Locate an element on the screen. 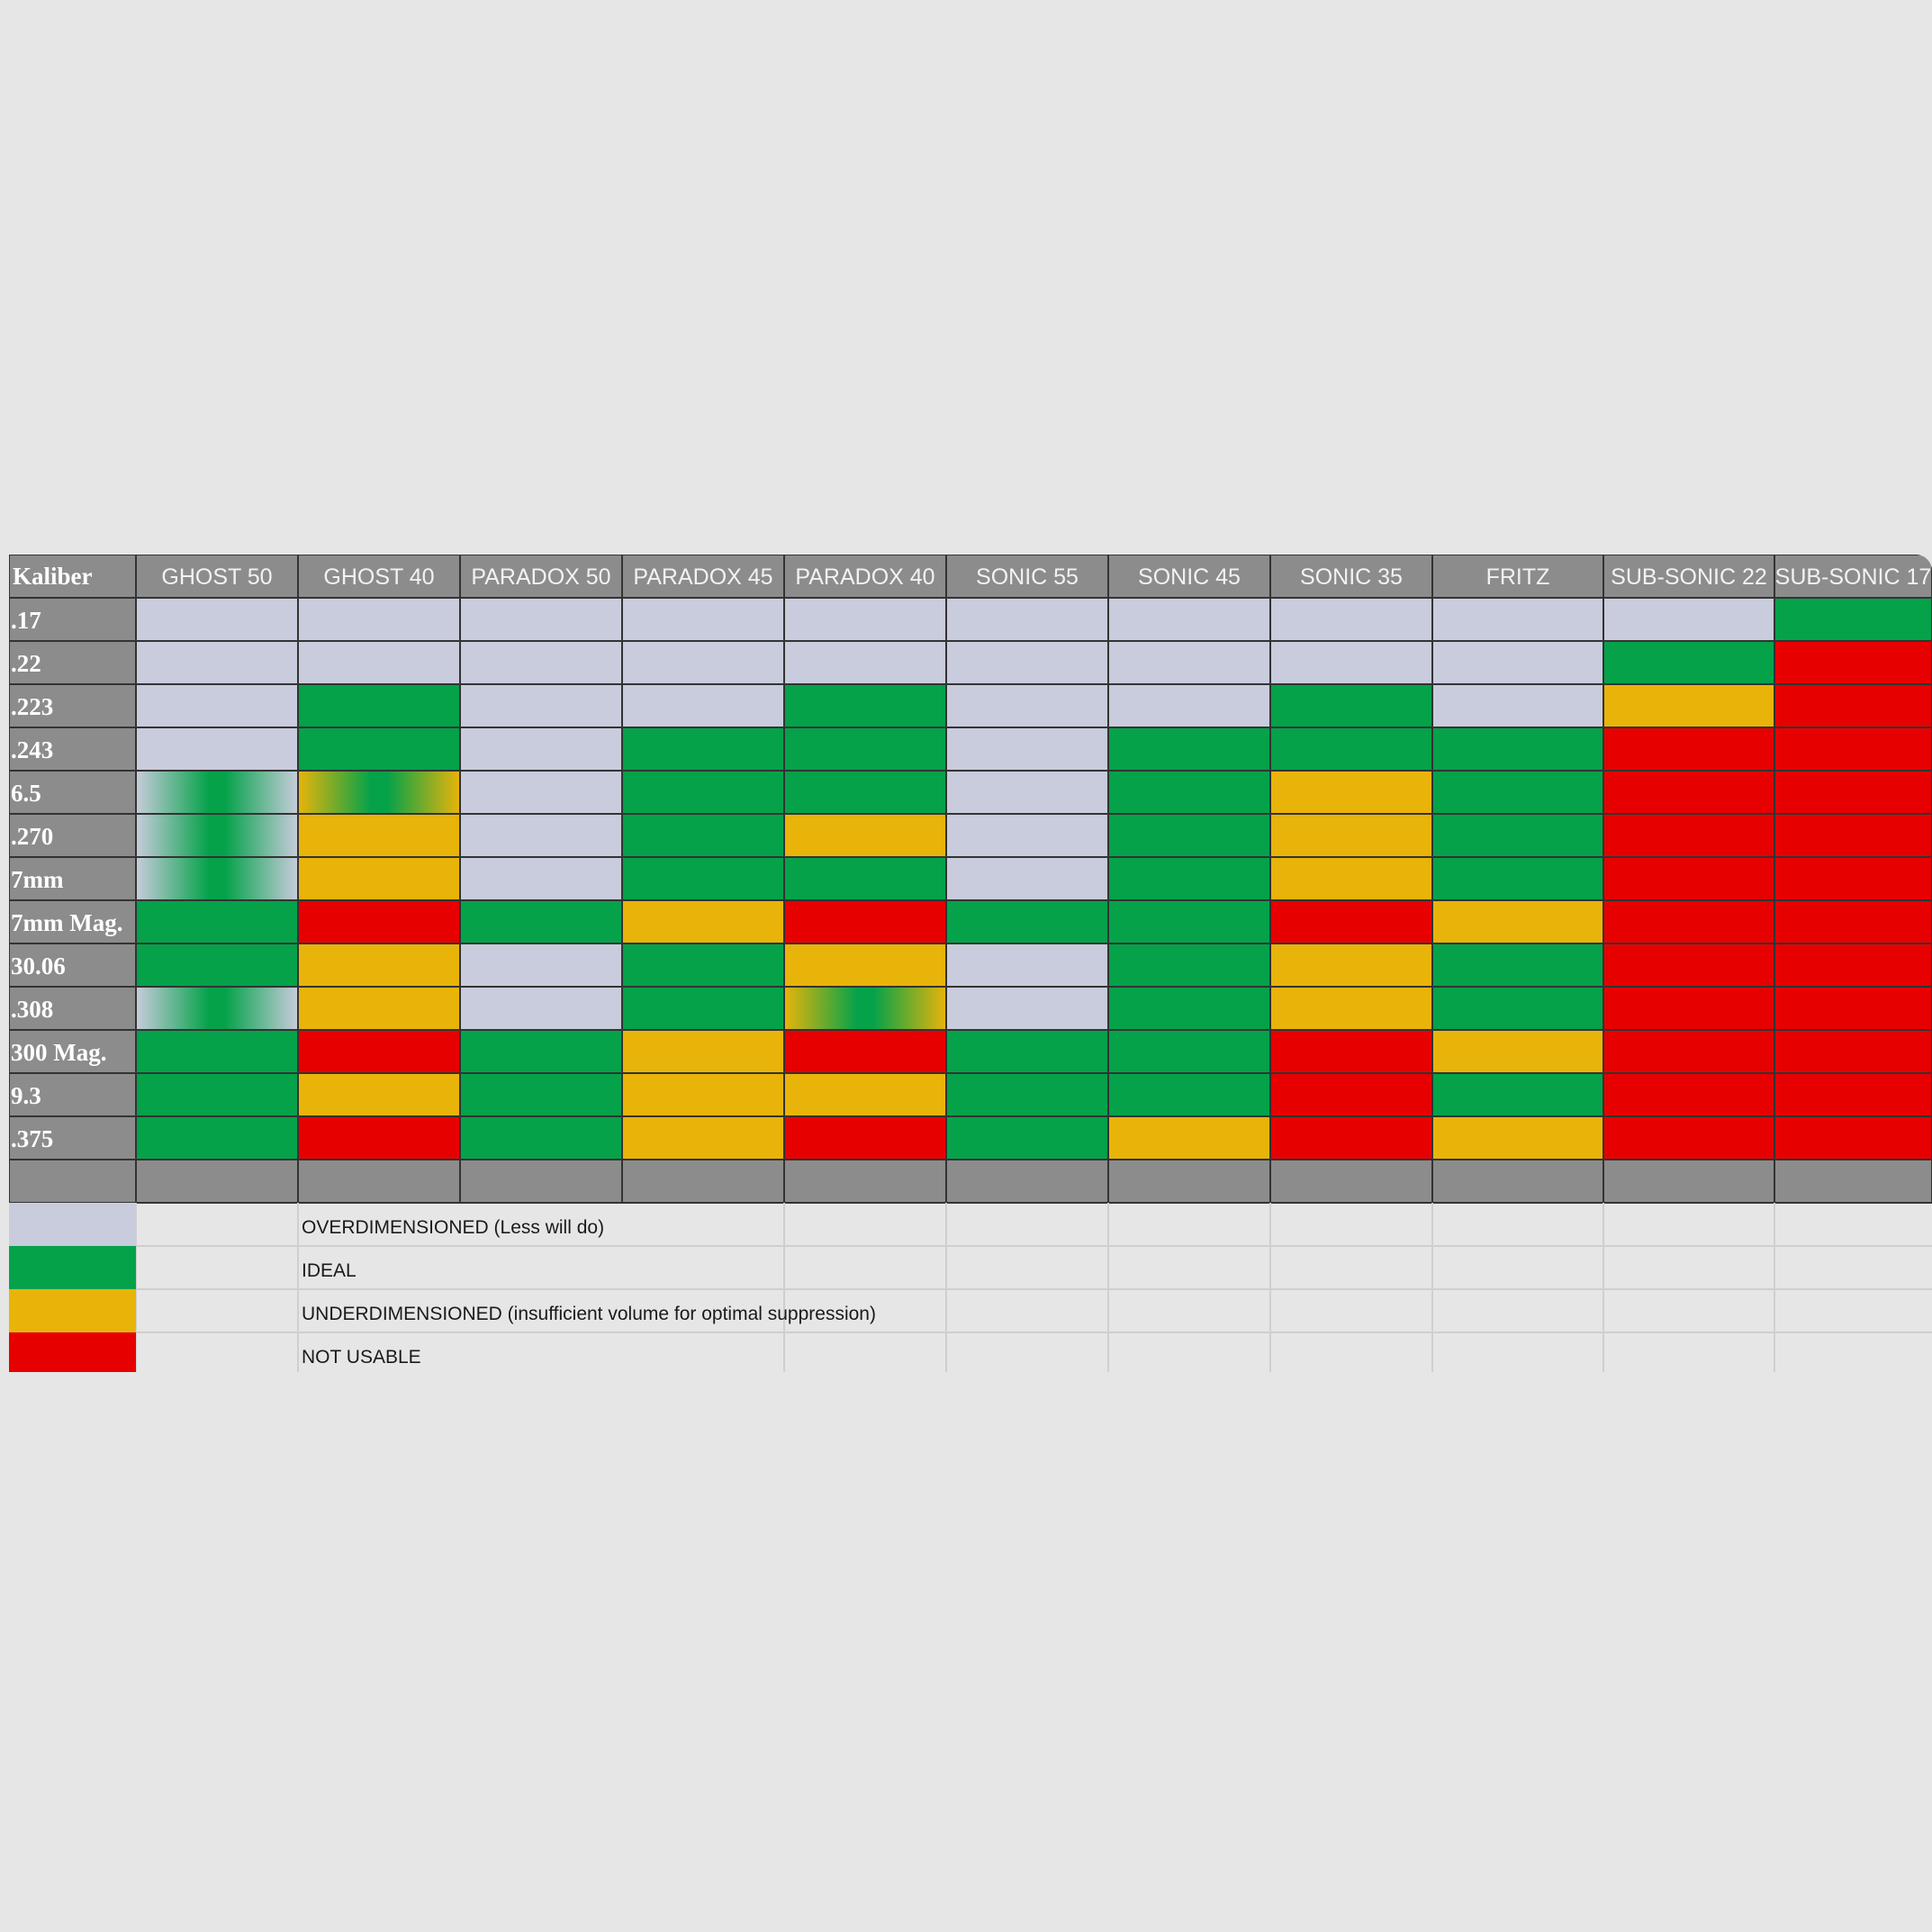 The height and width of the screenshot is (1932, 1932). column-header: SONIC 35 is located at coordinates (1351, 577).